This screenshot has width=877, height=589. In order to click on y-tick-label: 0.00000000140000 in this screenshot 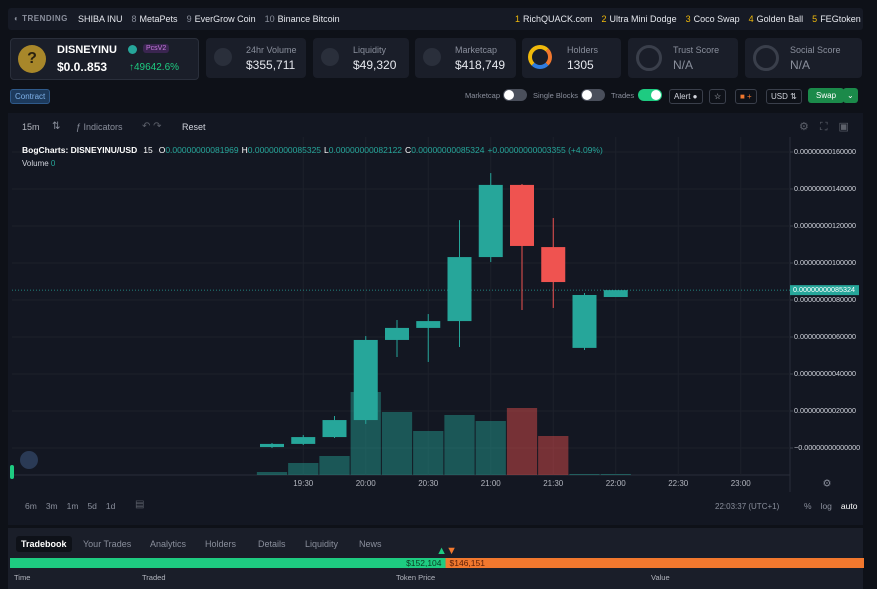, I will do `click(825, 188)`.